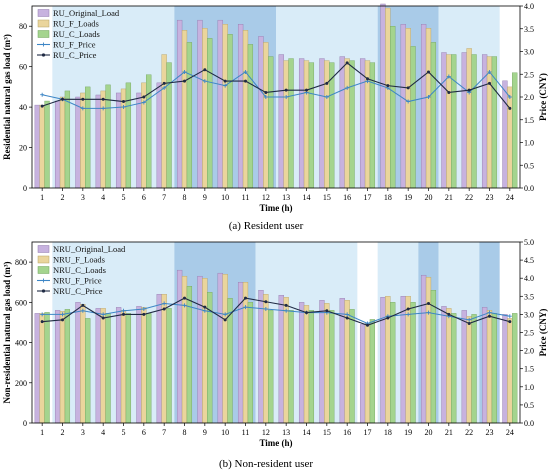 Image resolution: width=550 pixels, height=475 pixels. What do you see at coordinates (529, 120) in the screenshot?
I see `y2-tick-label: 1.5` at bounding box center [529, 120].